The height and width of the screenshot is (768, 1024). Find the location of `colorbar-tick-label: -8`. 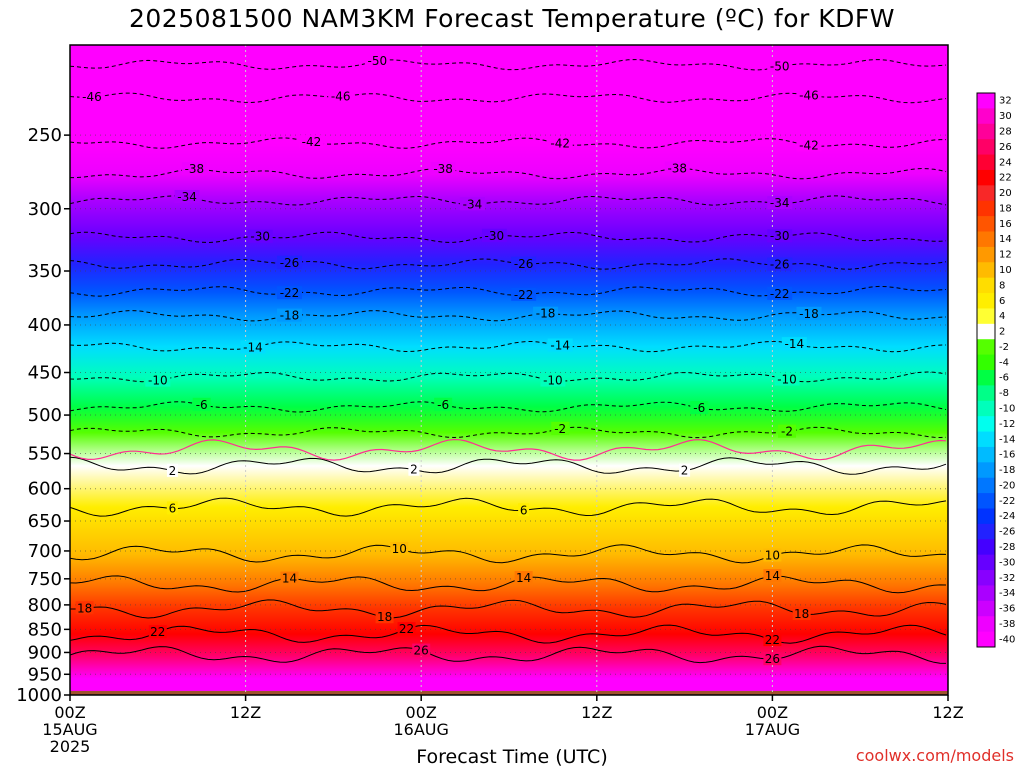

colorbar-tick-label: -8 is located at coordinates (1004, 393).